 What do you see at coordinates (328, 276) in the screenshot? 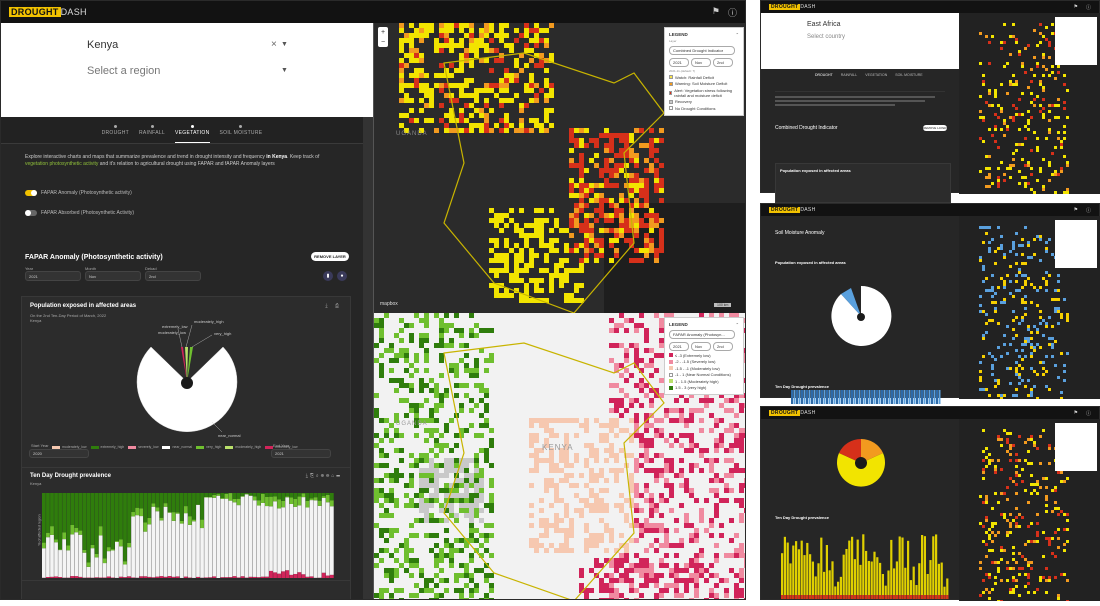
I see `chart-view-icon: ▮` at bounding box center [328, 276].